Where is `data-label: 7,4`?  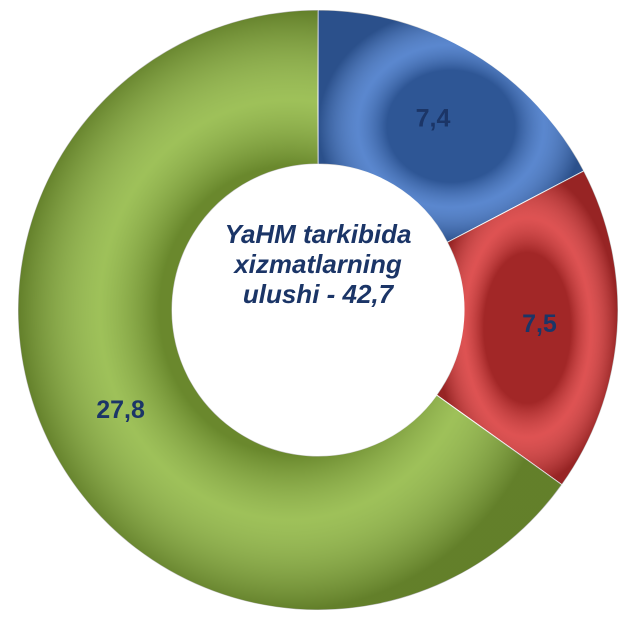
data-label: 7,4 is located at coordinates (433, 119).